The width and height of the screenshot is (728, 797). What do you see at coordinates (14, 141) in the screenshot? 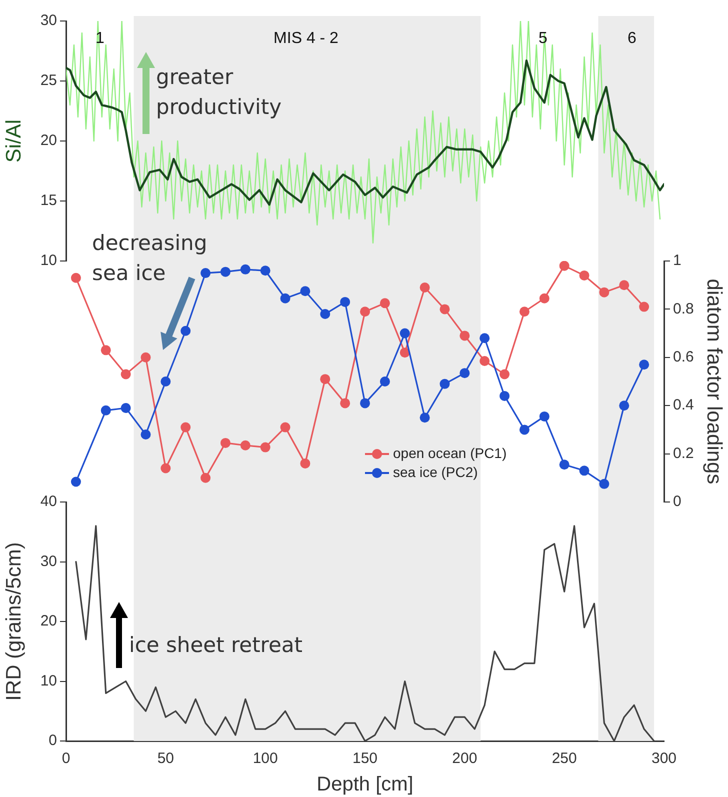
I see `y-axis-title: Si/Al` at bounding box center [14, 141].